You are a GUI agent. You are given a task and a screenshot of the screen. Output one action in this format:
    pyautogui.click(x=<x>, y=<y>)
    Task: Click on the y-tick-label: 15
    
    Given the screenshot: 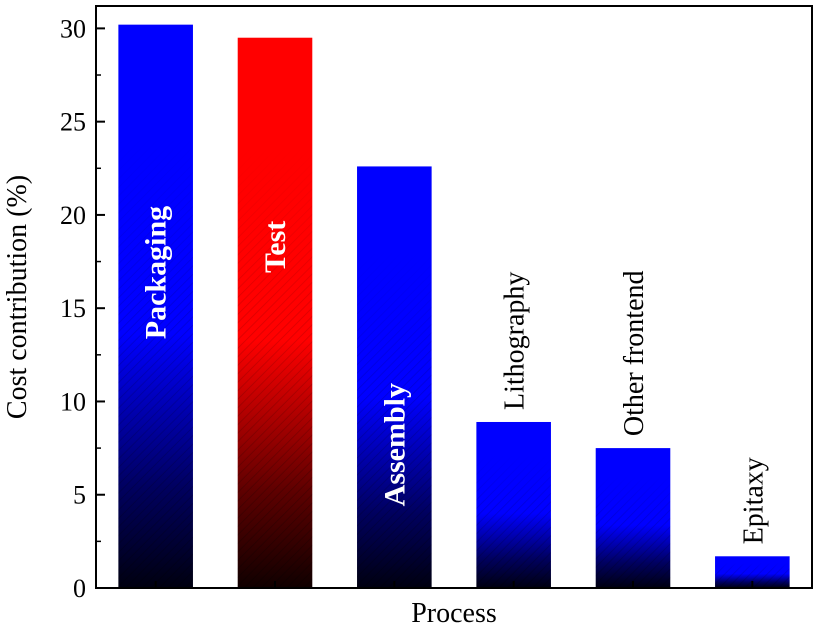 What is the action you would take?
    pyautogui.click(x=73, y=308)
    